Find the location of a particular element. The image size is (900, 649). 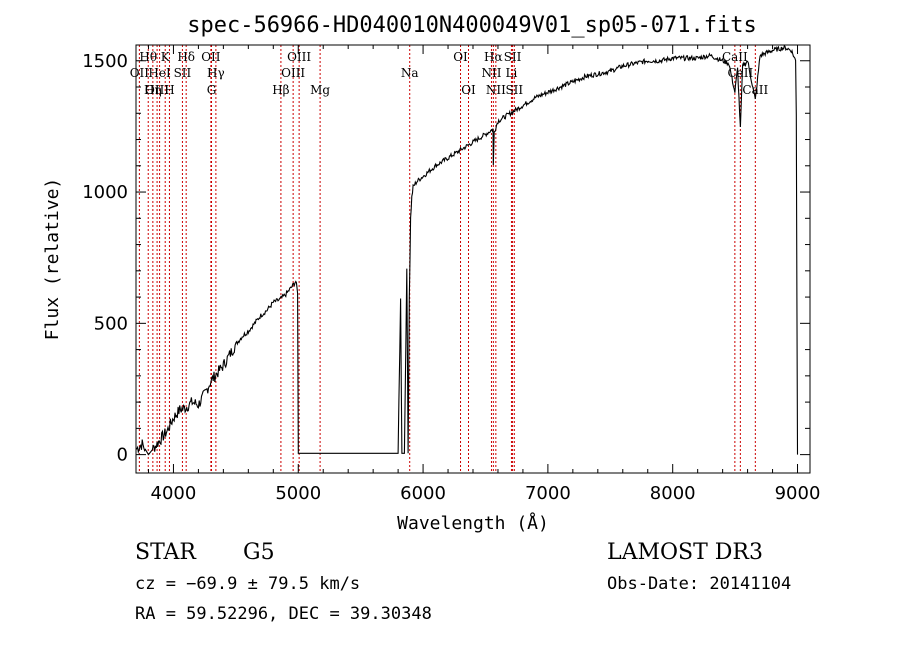

spectral-line-label: Mg is located at coordinates (320, 90).